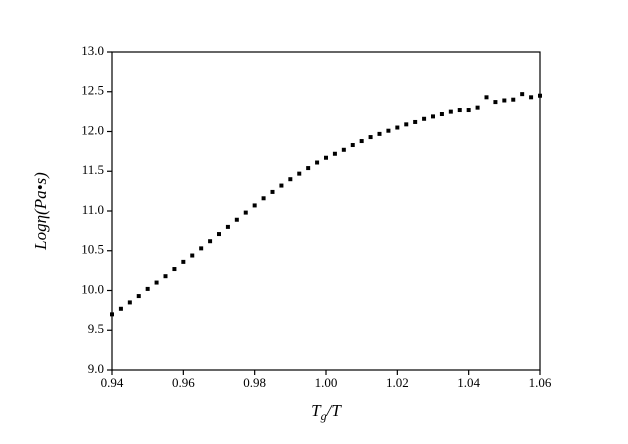 This screenshot has width=628, height=444. I want to click on x-tick-label: 1.06, so click(540, 382).